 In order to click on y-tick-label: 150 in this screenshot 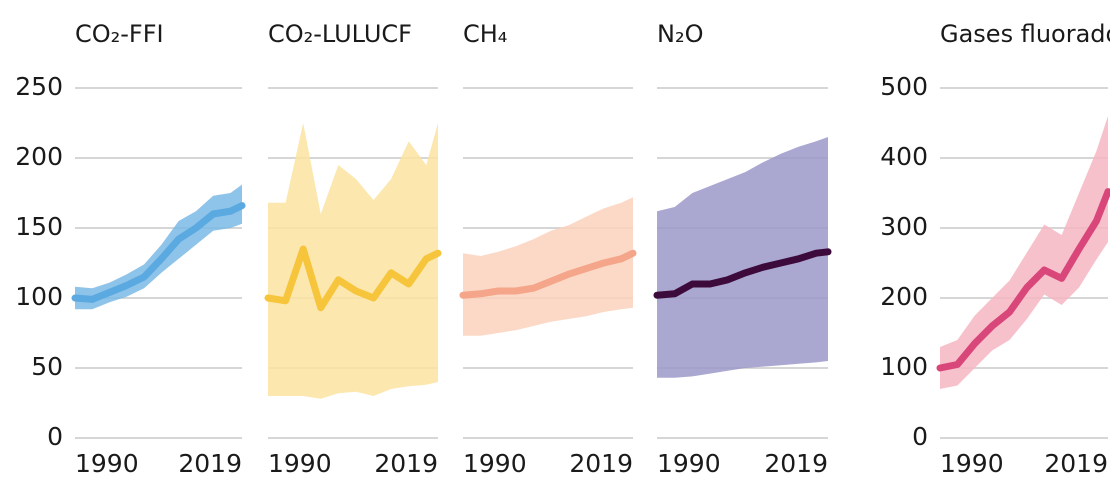, I will do `click(39, 226)`.